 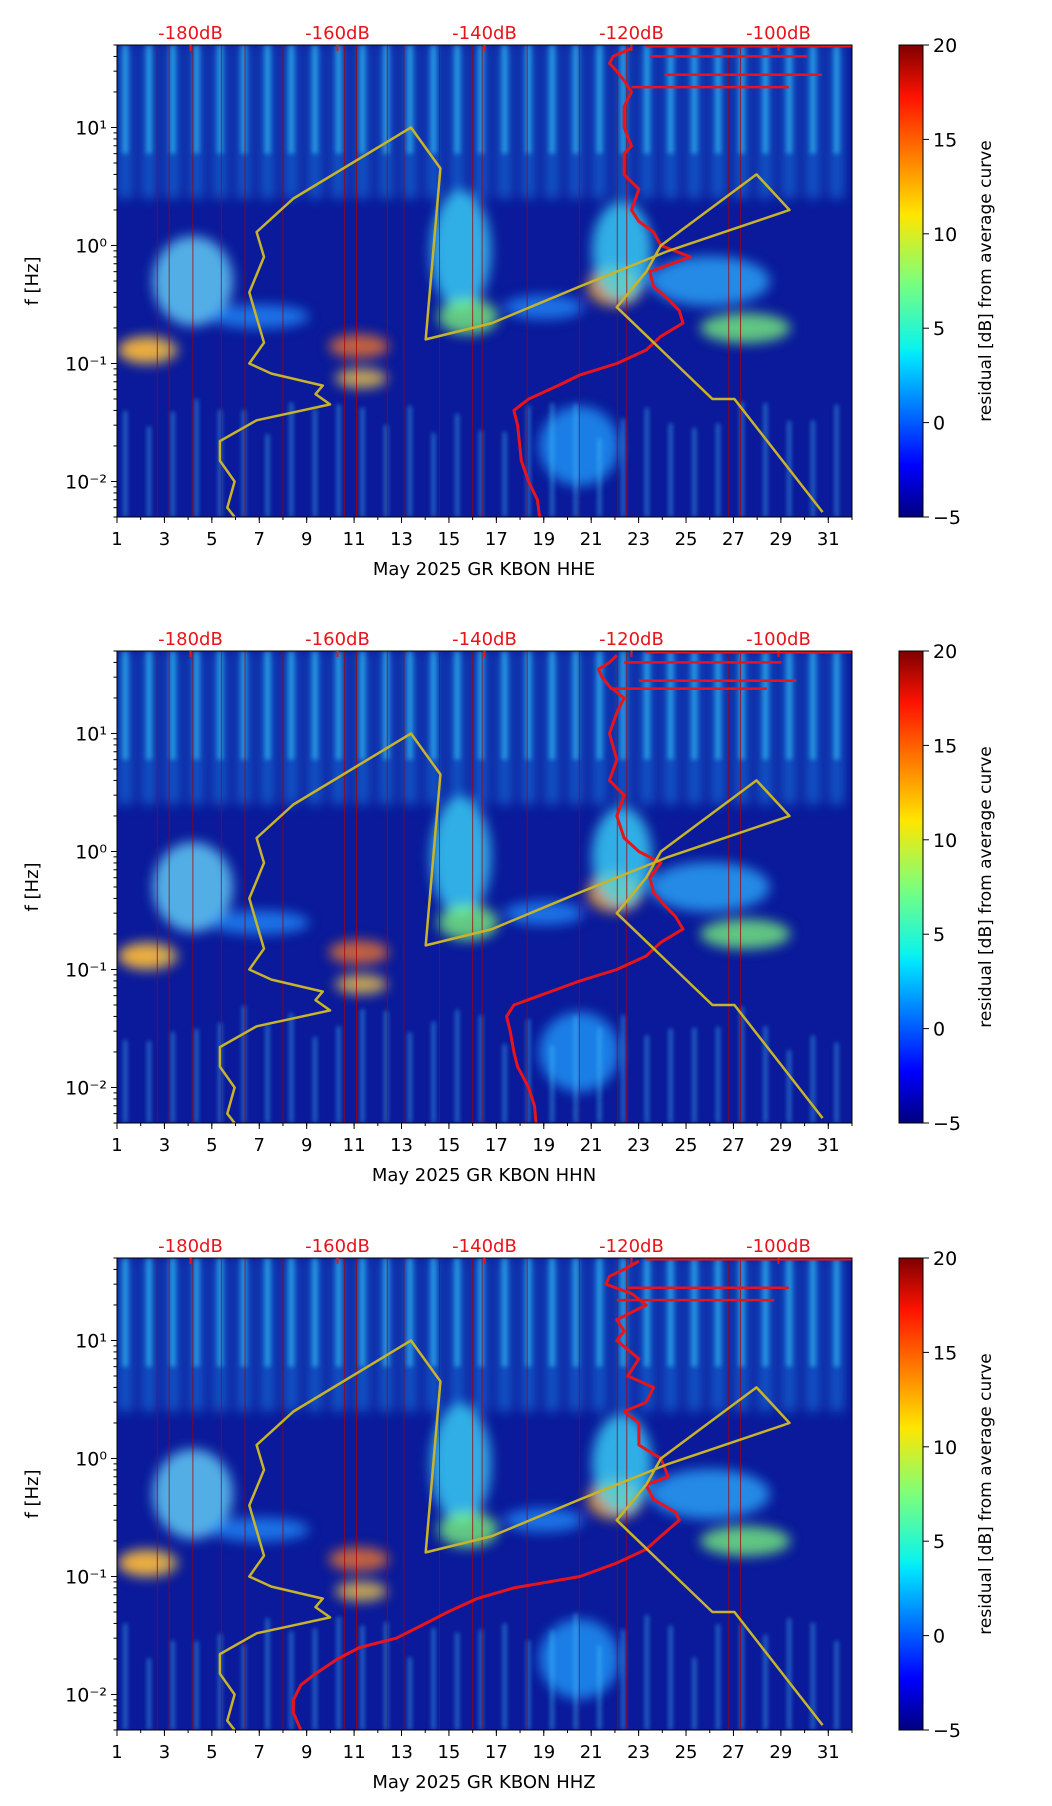 What do you see at coordinates (947, 1124) in the screenshot?
I see `colorbar-tick-label: −5` at bounding box center [947, 1124].